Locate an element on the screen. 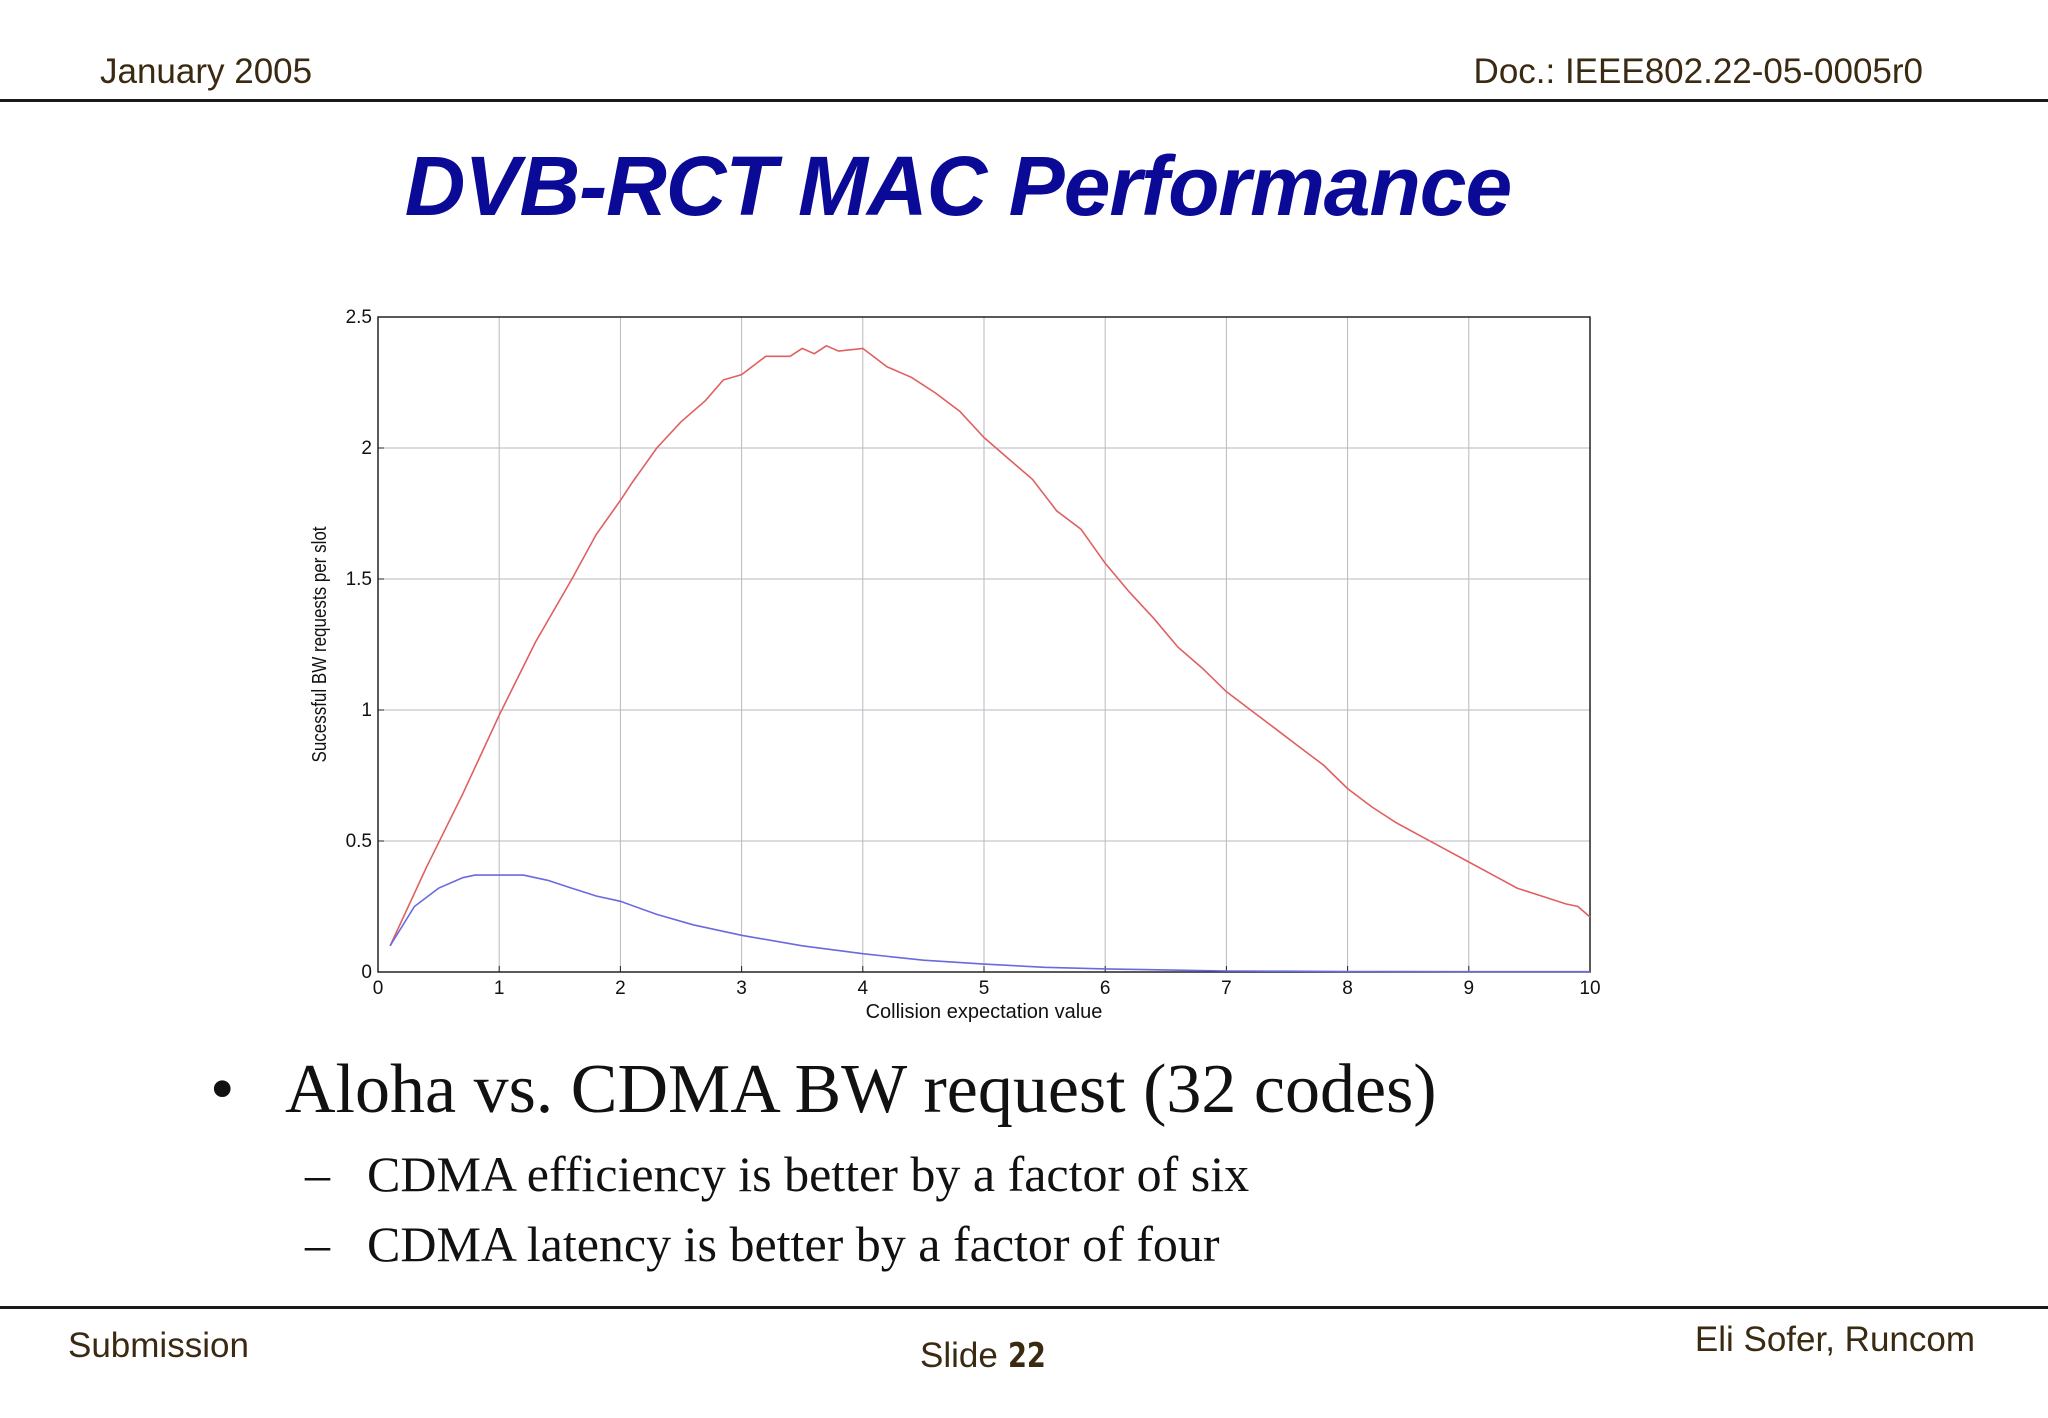 Image resolution: width=2048 pixels, height=1418 pixels. header-doc-id: Doc.: IEEE802.22-05-0005r0 is located at coordinates (1698, 71).